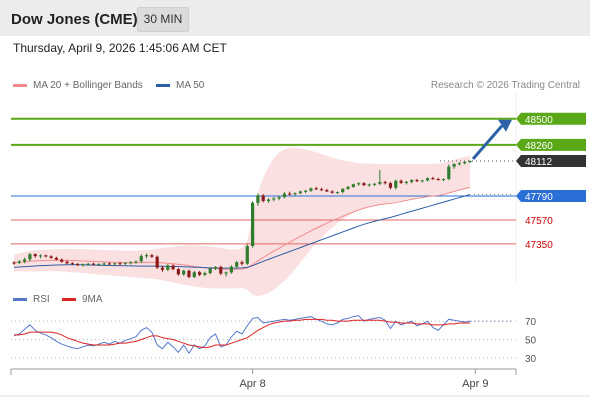  Describe the element at coordinates (487, 142) in the screenshot. I see `forecast-arrow-shaft` at that location.